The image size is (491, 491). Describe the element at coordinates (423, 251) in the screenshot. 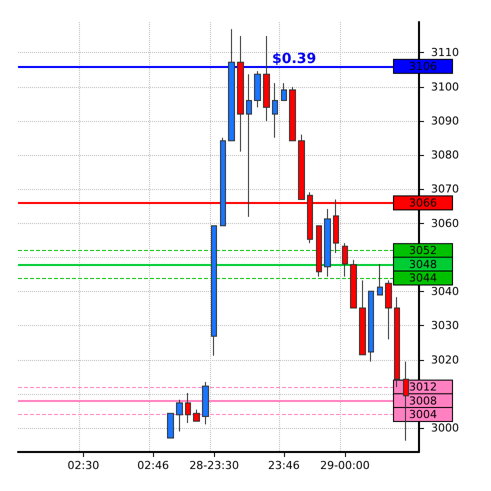

I see `ref-line-label: 3052` at that location.